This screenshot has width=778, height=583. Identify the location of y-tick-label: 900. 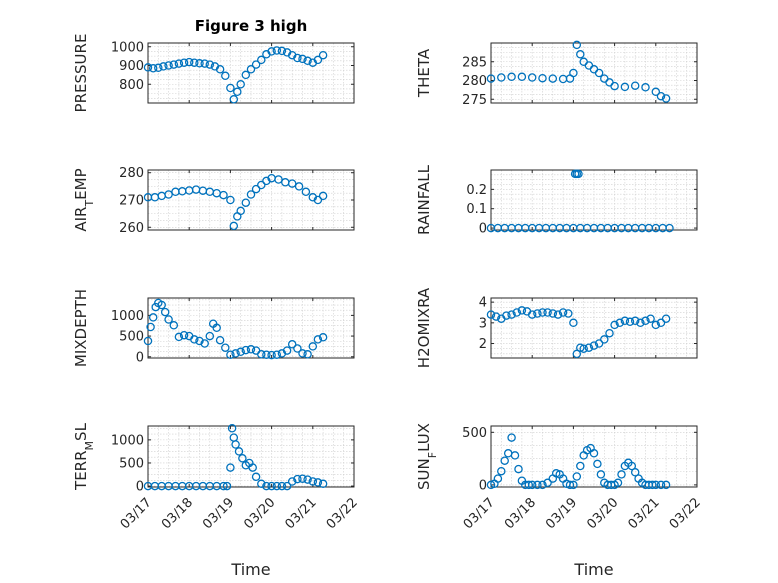
(131, 66).